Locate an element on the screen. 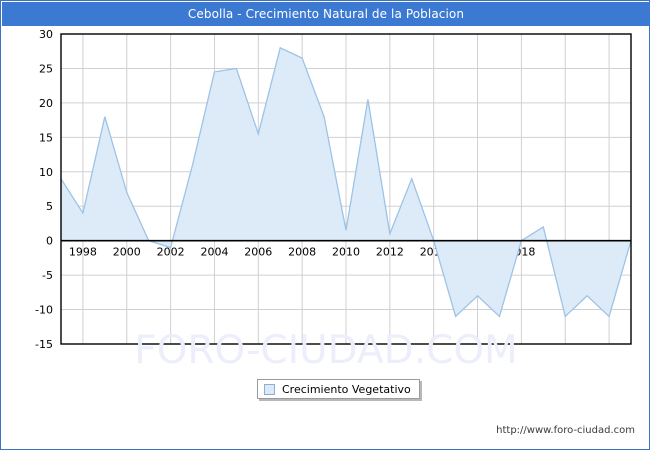  svg-text: 10 is located at coordinates (46, 172).